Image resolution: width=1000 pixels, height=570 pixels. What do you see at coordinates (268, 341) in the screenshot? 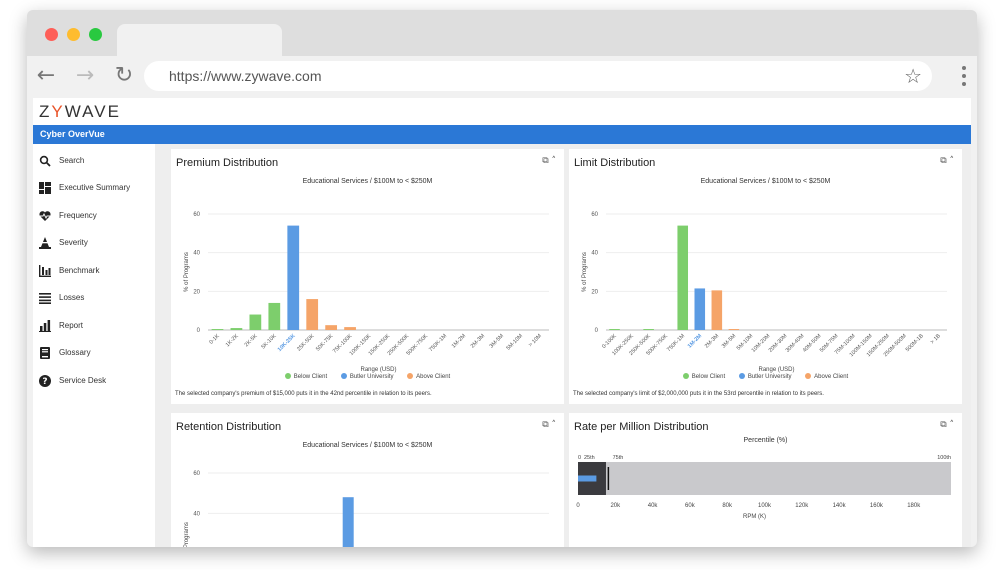
I see `x-tick-label: 5K-10K` at bounding box center [268, 341].